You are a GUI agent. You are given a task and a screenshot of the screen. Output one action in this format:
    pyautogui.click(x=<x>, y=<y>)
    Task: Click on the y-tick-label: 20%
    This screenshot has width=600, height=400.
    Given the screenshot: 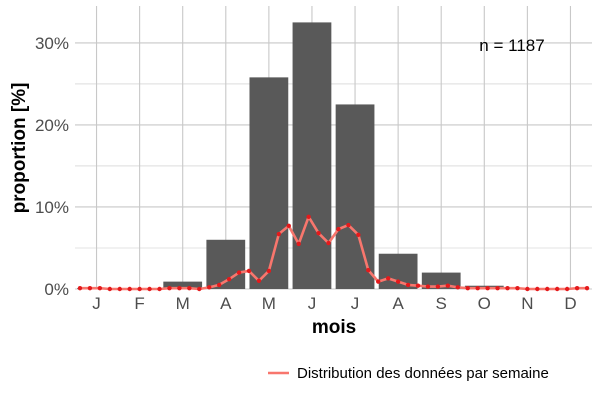 What is the action you would take?
    pyautogui.click(x=52, y=125)
    